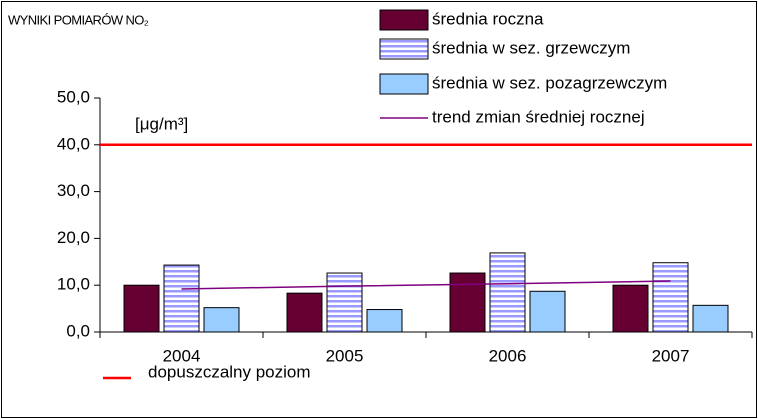 The width and height of the screenshot is (758, 419). Describe the element at coordinates (78, 19) in the screenshot. I see `chart-title: WYNIKI POMIARÓW NO₂` at that location.